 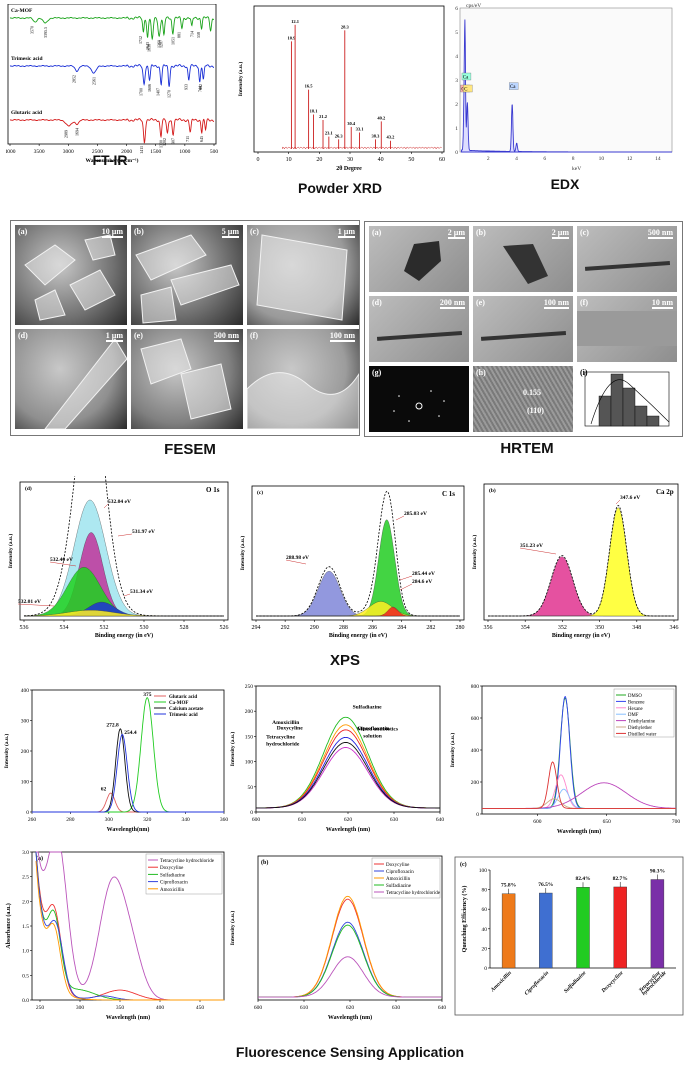 What do you see at coordinates (419, 336) in the screenshot?
I see `hrtem-rod` at bounding box center [419, 336].